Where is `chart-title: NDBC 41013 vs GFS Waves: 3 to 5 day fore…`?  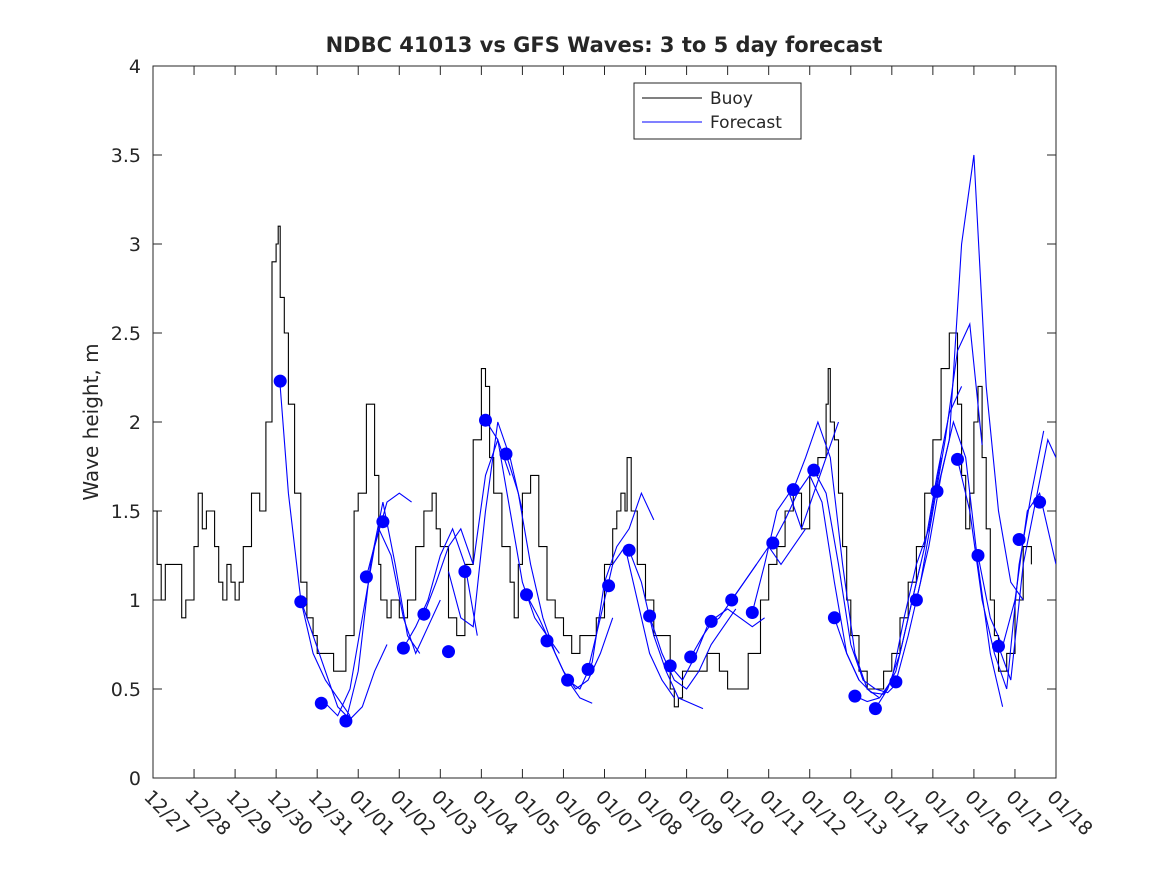
chart-title: NDBC 41013 vs GFS Waves: 3 to 5 day fore… is located at coordinates (604, 45).